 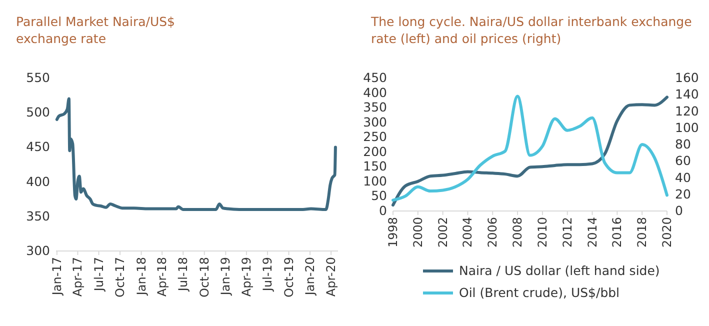 I want to click on y2-tick-label: 160, so click(x=687, y=77).